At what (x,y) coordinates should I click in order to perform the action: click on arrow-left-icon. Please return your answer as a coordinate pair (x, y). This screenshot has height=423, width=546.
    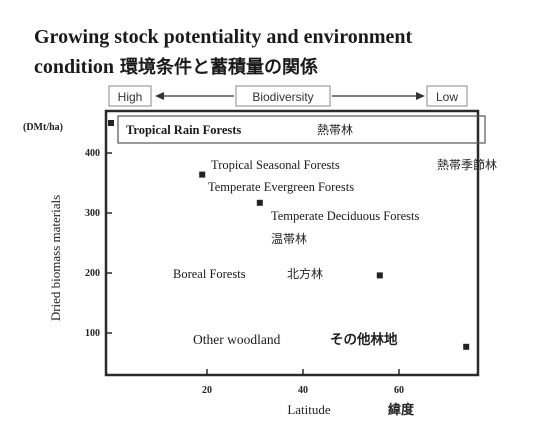
    Looking at the image, I should click on (159, 96).